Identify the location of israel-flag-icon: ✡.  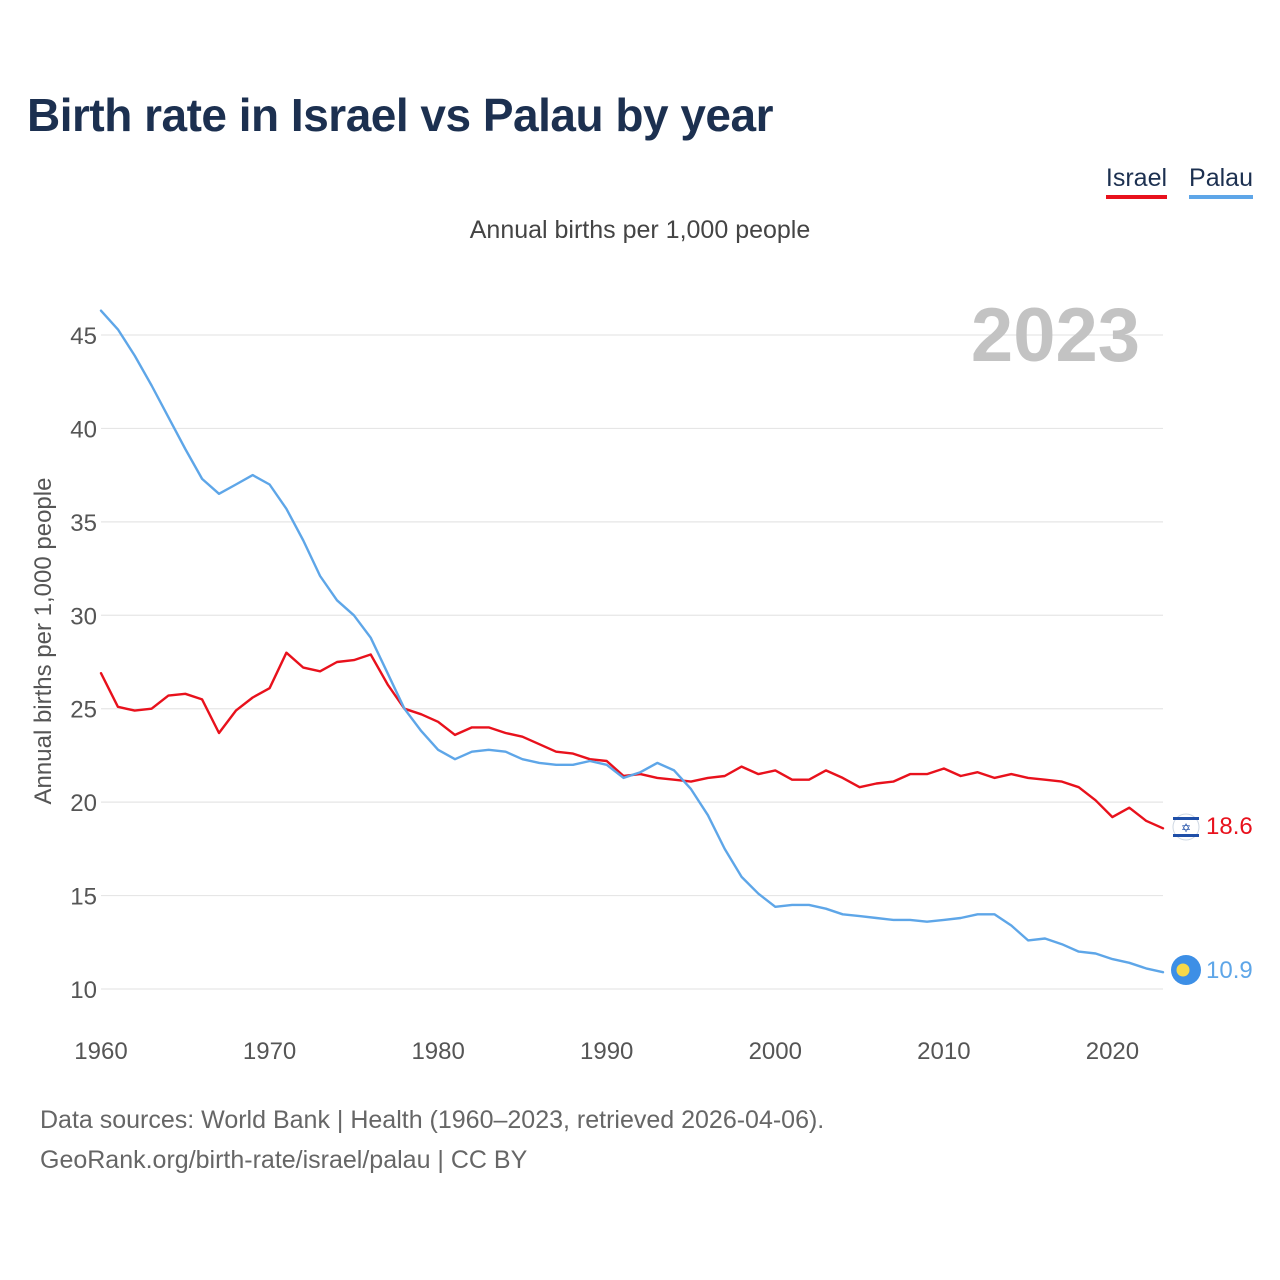
(1186, 827).